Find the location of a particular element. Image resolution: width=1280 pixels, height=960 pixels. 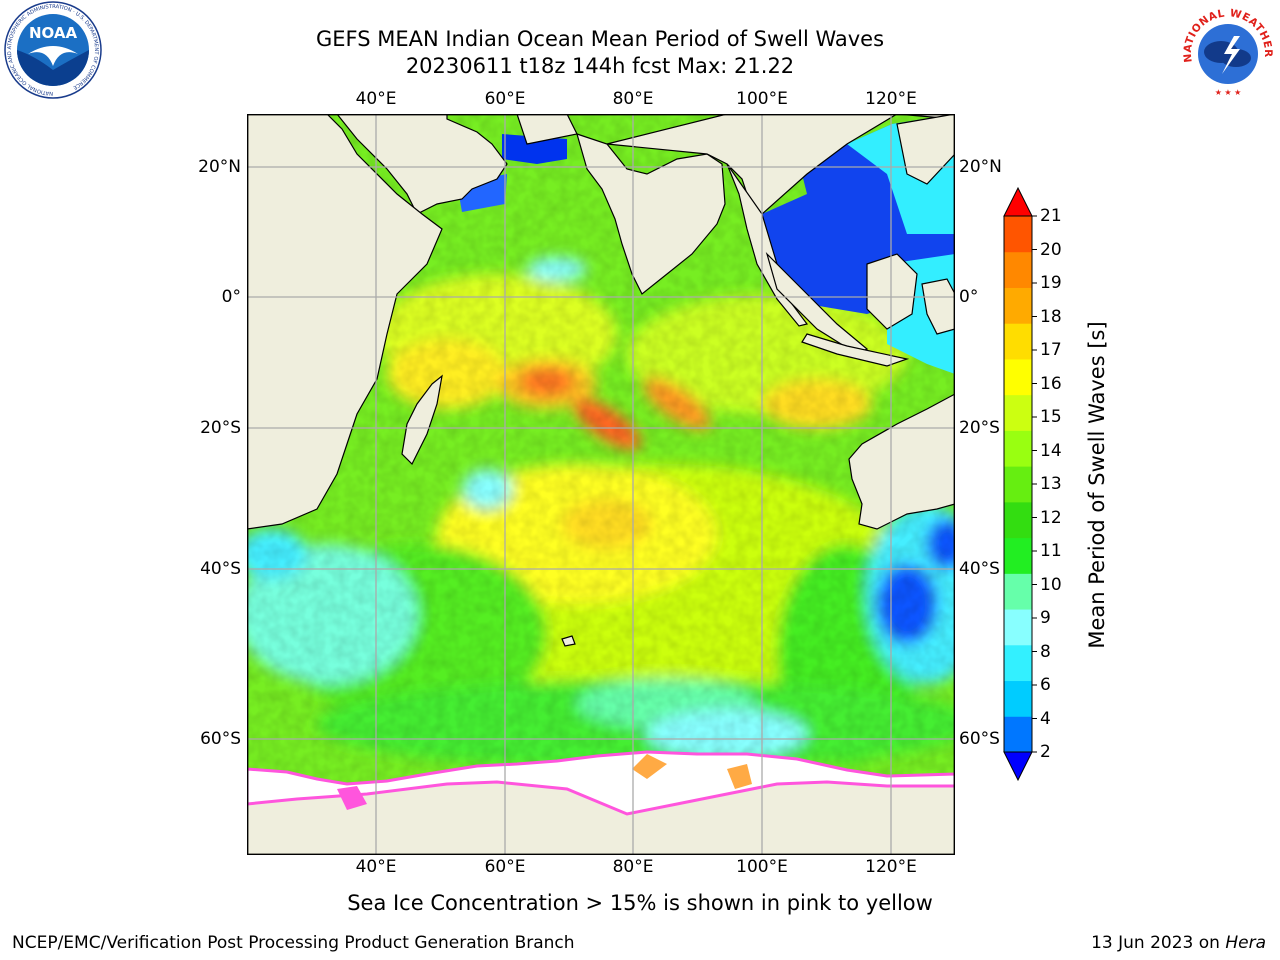

lat-label-right-20n: 20°N is located at coordinates (980, 167).